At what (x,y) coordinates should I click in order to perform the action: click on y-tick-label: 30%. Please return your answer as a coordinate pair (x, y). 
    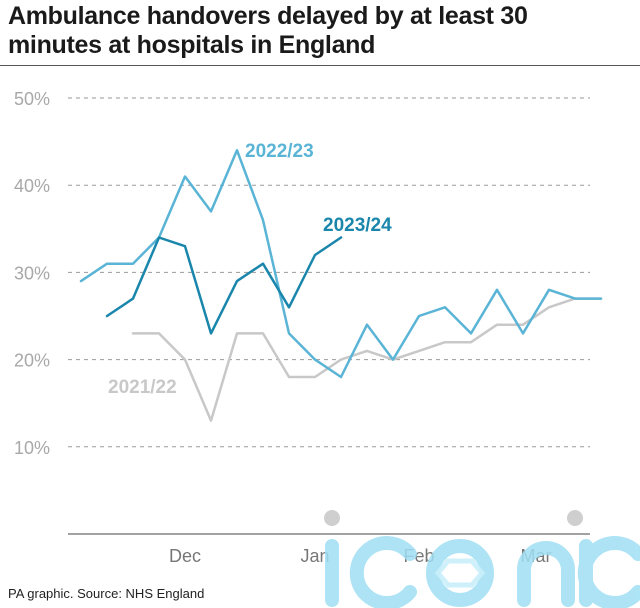
    Looking at the image, I should click on (32, 273).